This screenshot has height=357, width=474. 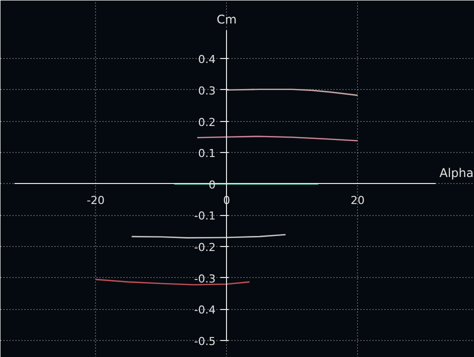 I want to click on y-tick-label: -0.5, so click(x=205, y=341).